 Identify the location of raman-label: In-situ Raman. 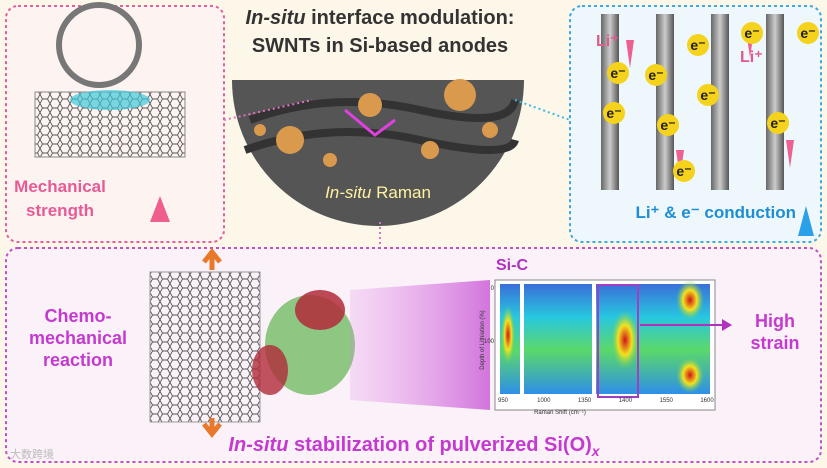
(378, 192).